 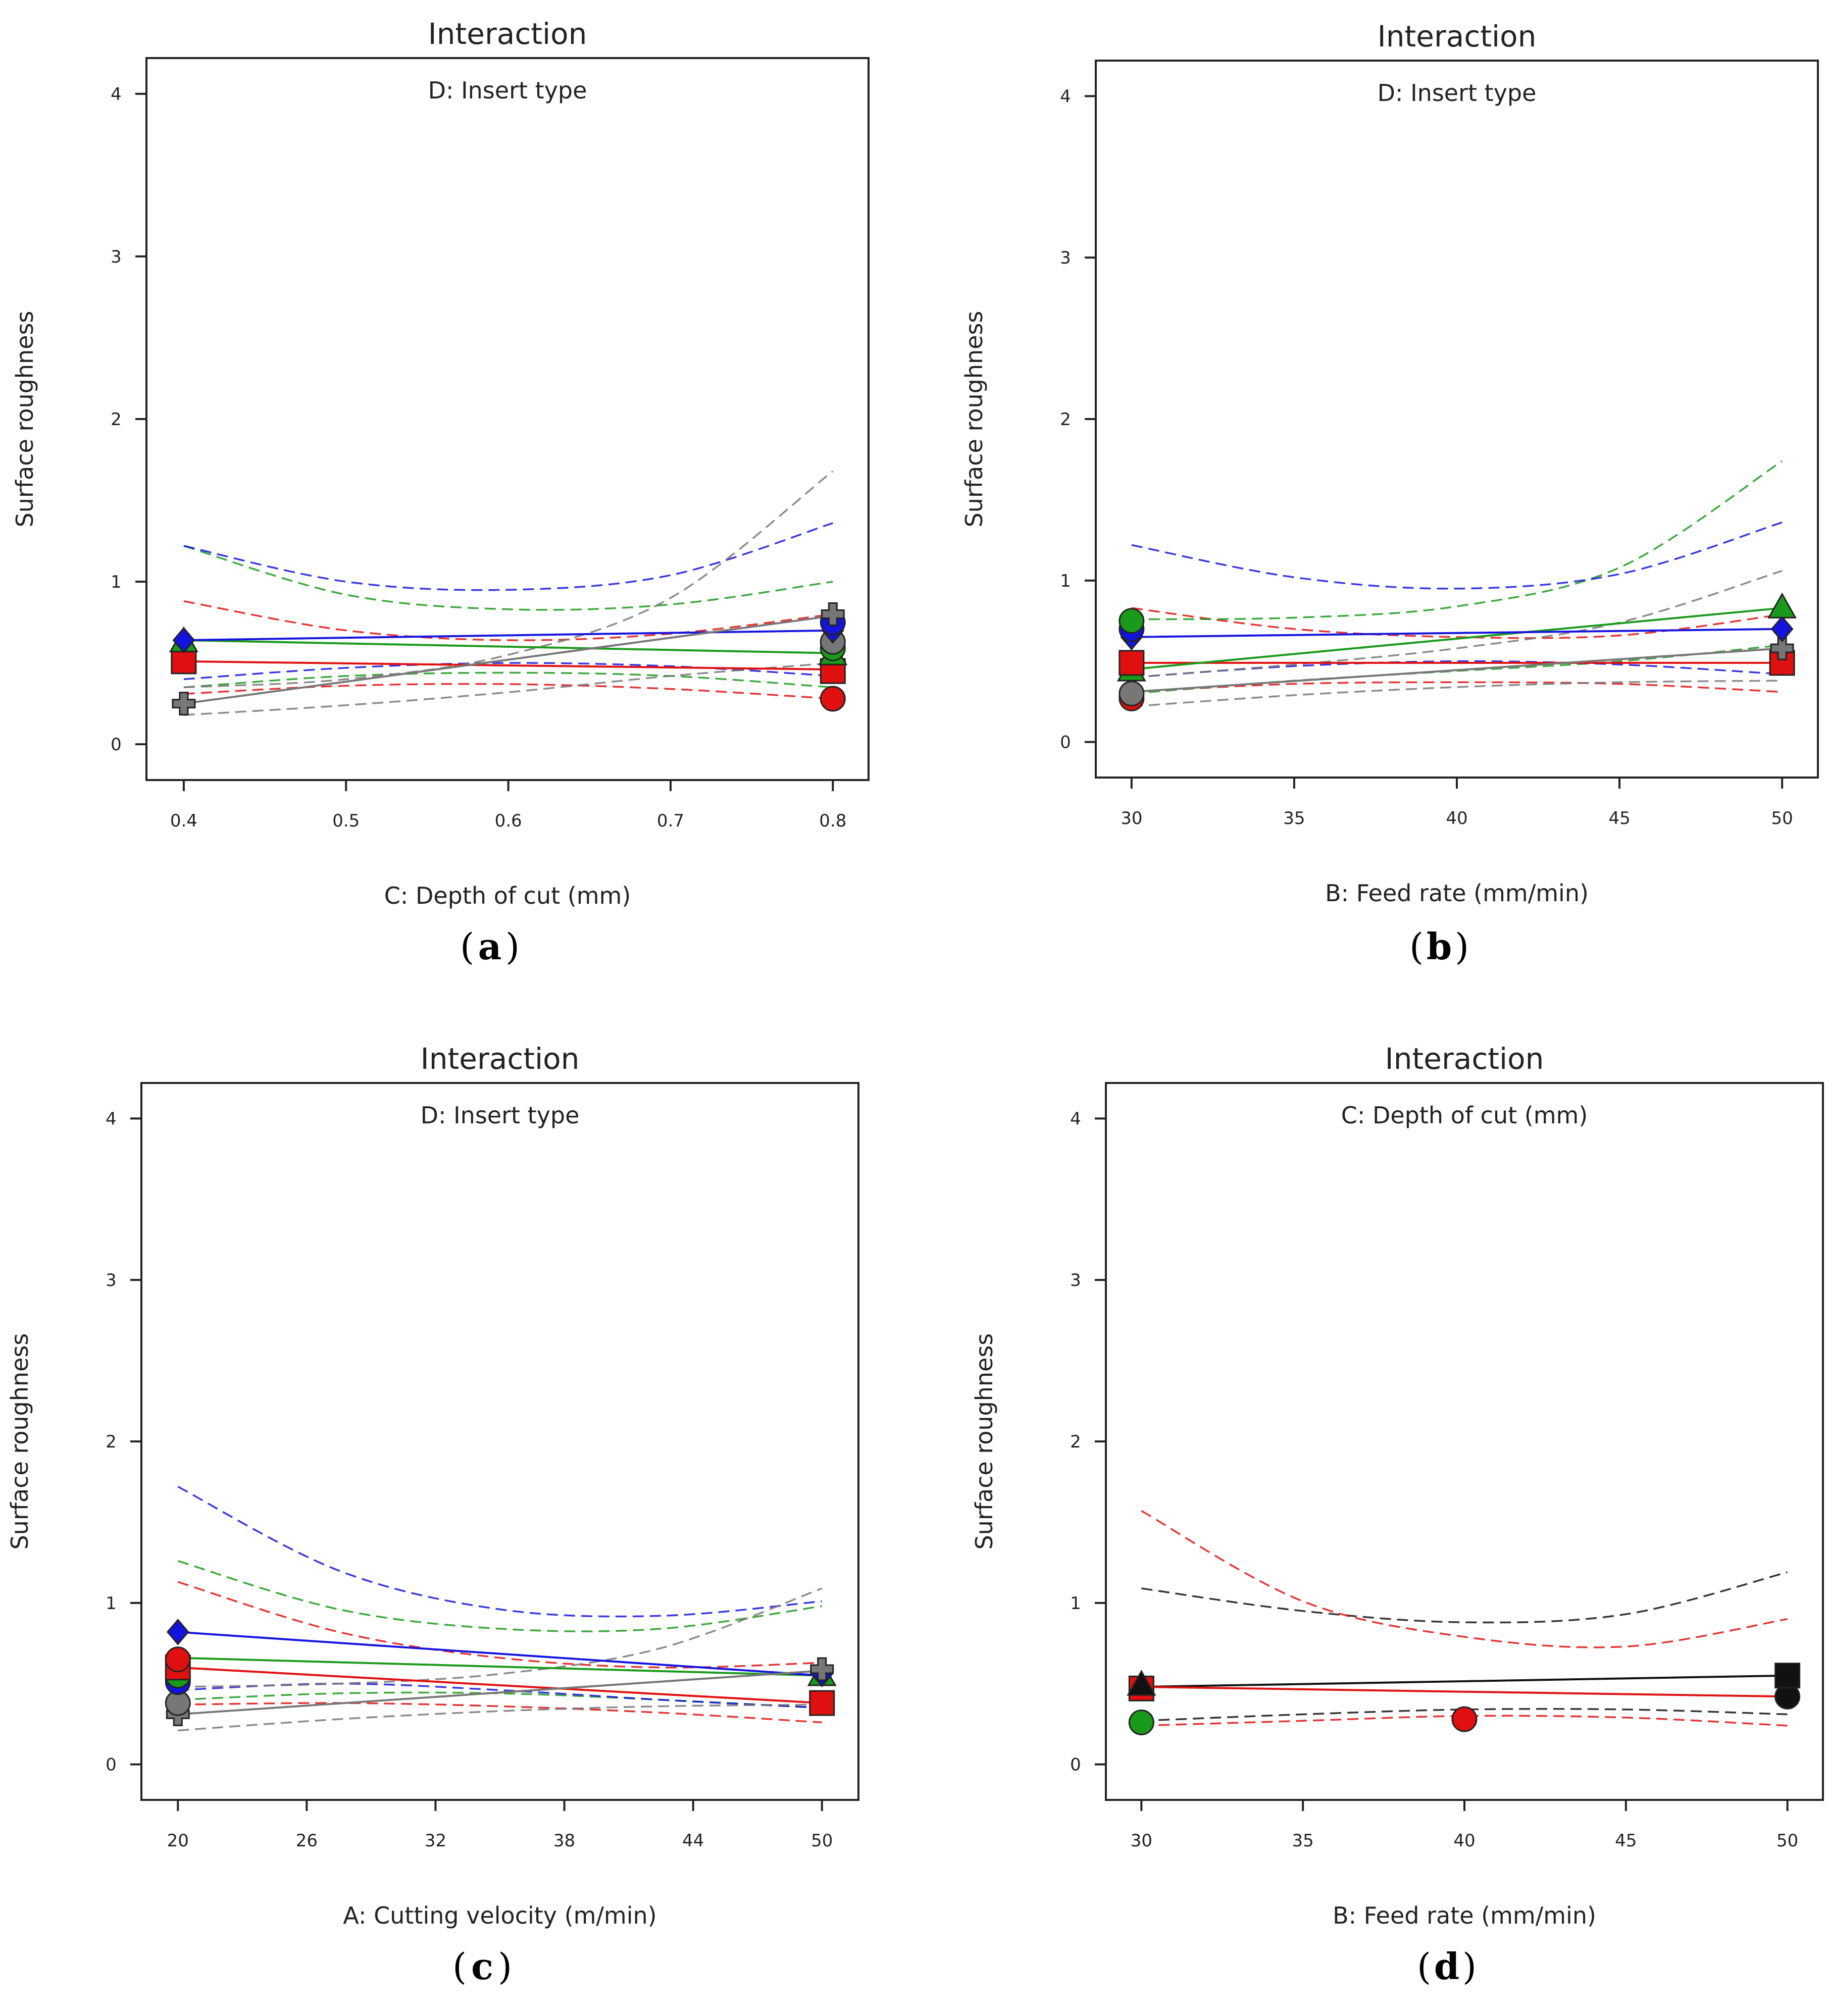 What do you see at coordinates (671, 821) in the screenshot?
I see `x-tick-label: 0.7` at bounding box center [671, 821].